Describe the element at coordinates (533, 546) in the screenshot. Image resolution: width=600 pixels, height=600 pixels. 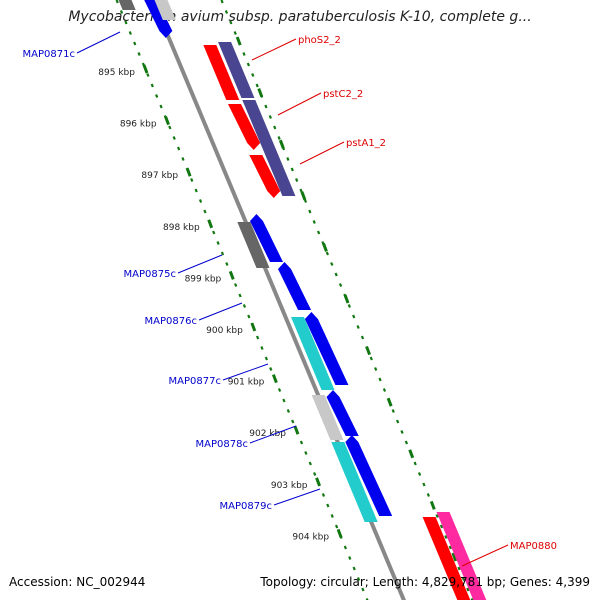
I see `gene-label: MAP0880` at that location.